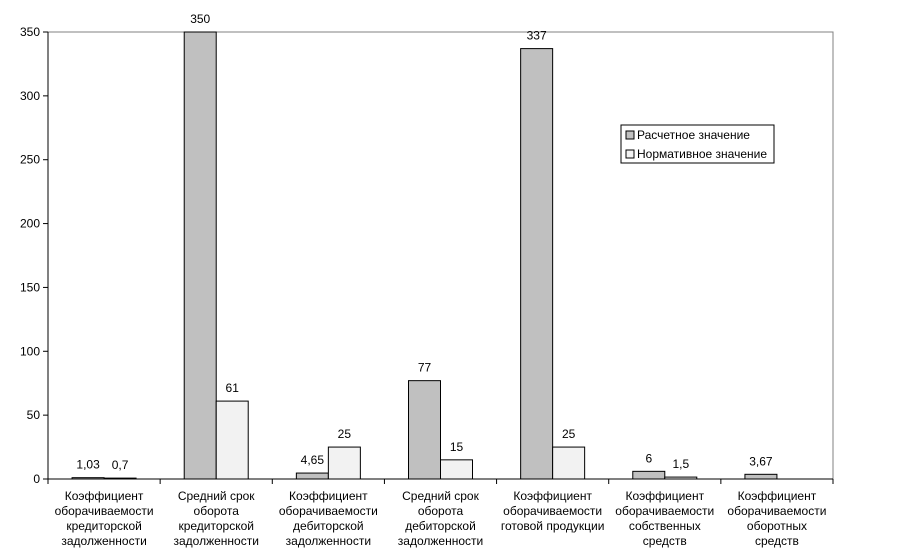 The width and height of the screenshot is (897, 558). What do you see at coordinates (34, 255) in the screenshot?
I see `y-axis: 0 50 100 150 200 250 300 350` at bounding box center [34, 255].